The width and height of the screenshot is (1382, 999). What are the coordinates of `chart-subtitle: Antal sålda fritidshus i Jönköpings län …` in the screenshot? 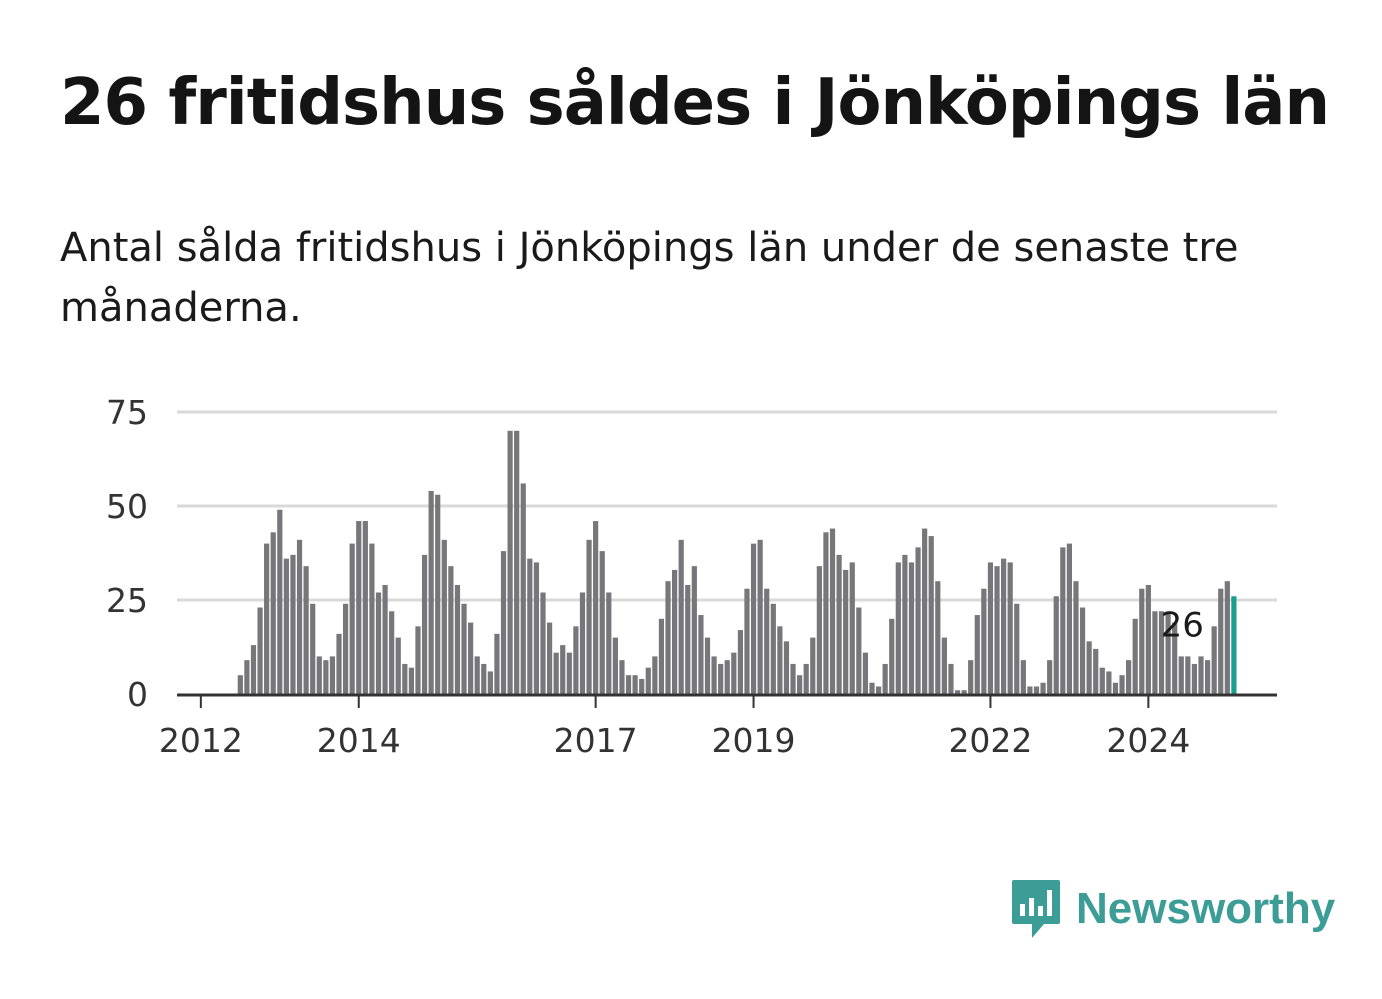 It's located at (649, 278).